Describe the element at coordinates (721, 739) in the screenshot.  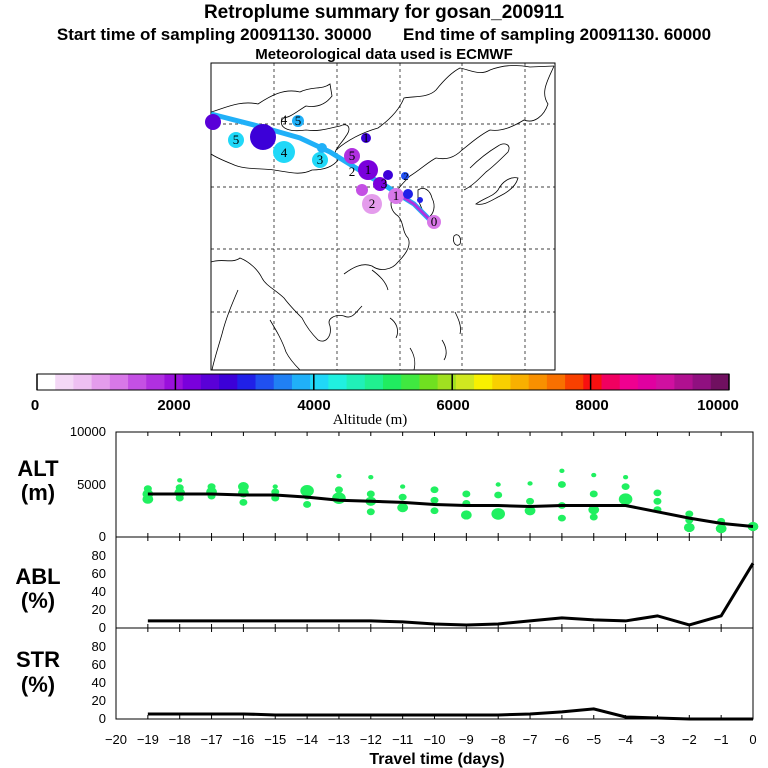
I see `x-tick-label: −1` at that location.